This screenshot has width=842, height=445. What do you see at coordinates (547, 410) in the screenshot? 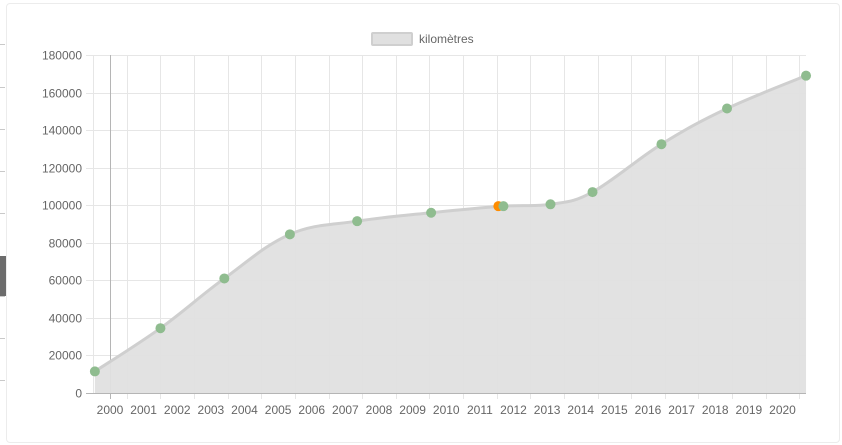
I see `x-tick-label: 2013` at bounding box center [547, 410].